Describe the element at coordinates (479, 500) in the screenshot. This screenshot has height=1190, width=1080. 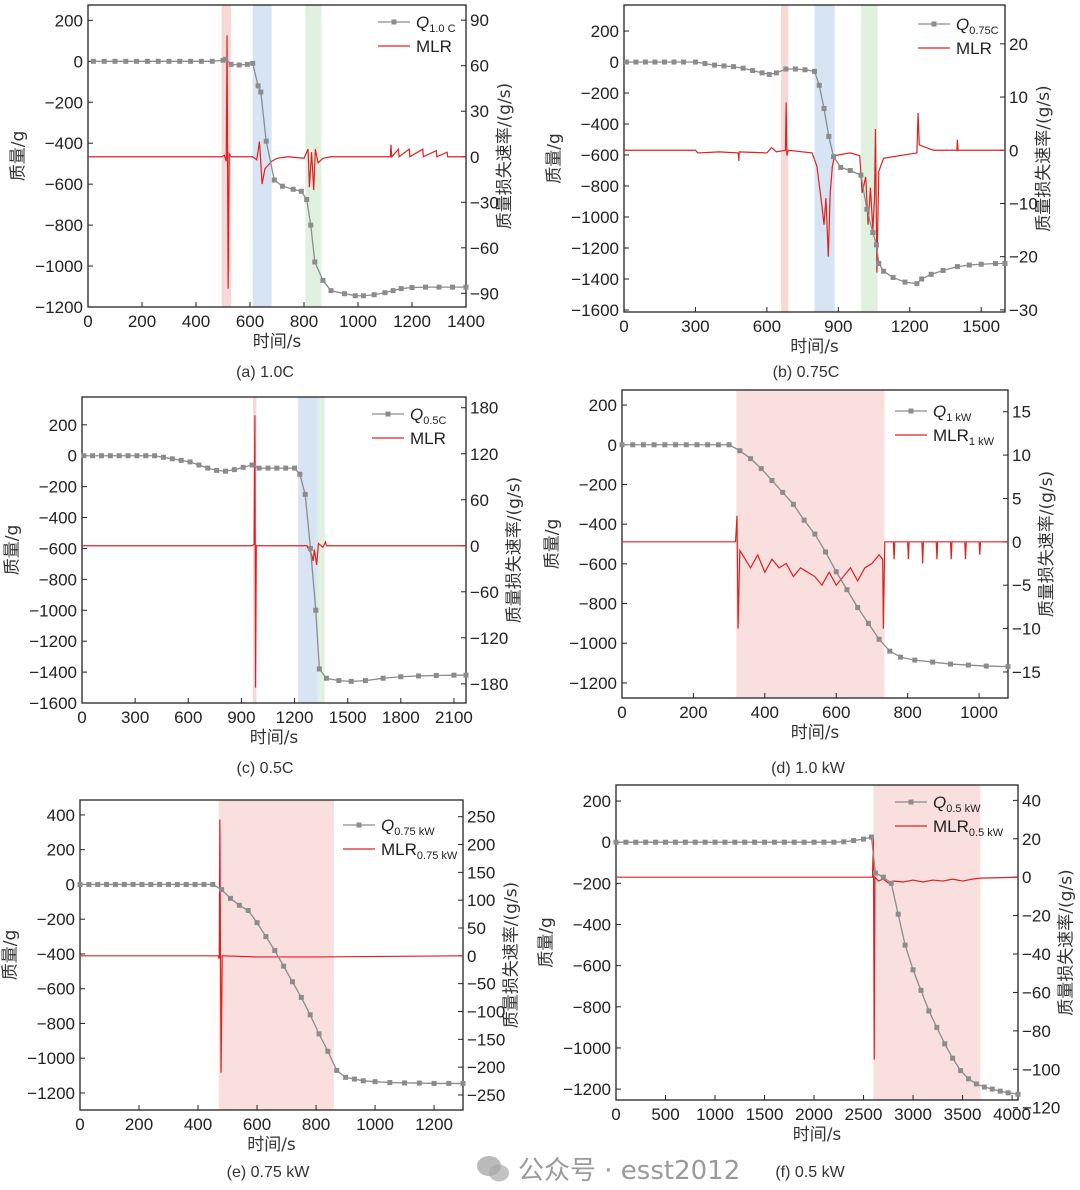
I see `y2-tick-label: 60` at that location.